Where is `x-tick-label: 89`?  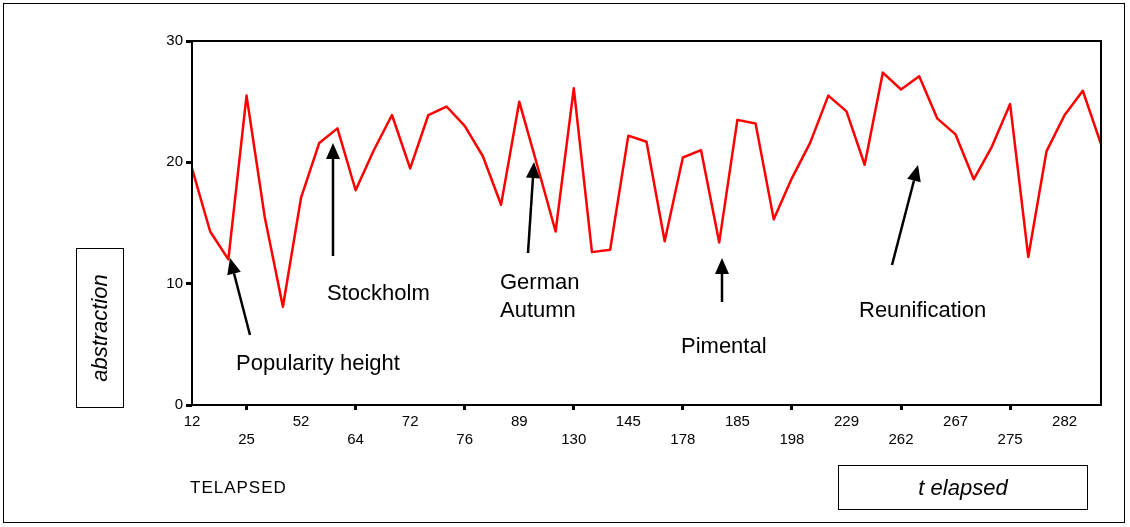 x-tick-label: 89 is located at coordinates (519, 421).